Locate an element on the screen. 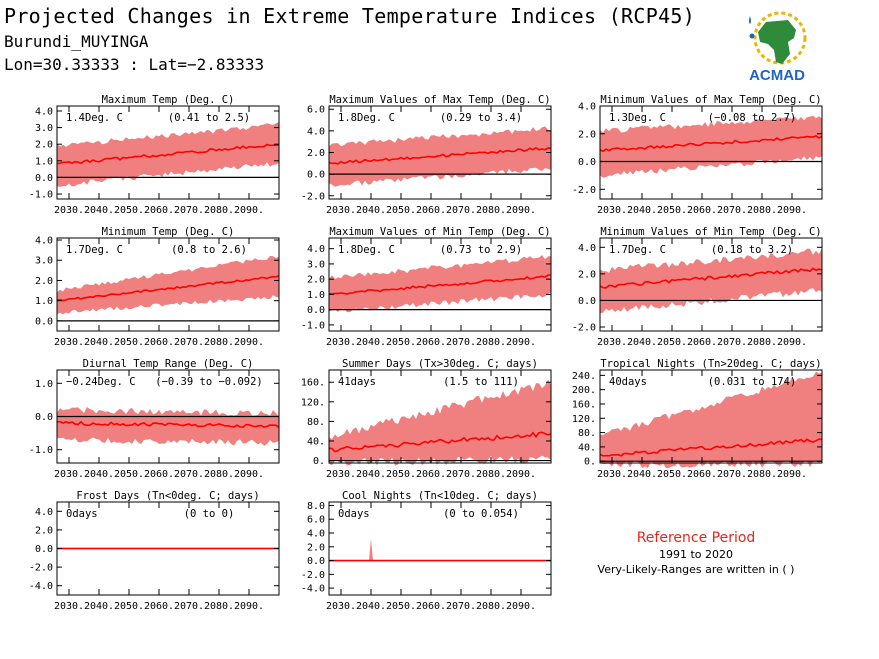 This screenshot has height=659, width=879. location-label: Burundi_MUYINGA is located at coordinates (76, 41).